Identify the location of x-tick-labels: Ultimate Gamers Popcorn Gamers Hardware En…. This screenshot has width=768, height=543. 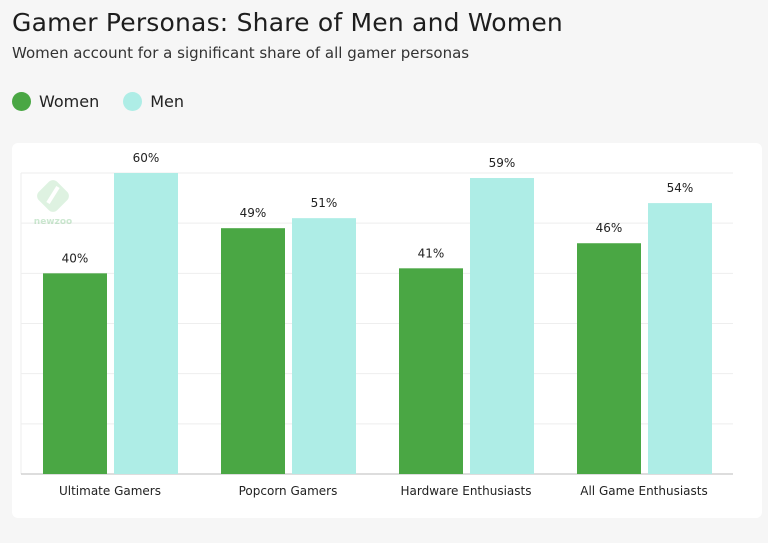
(383, 491).